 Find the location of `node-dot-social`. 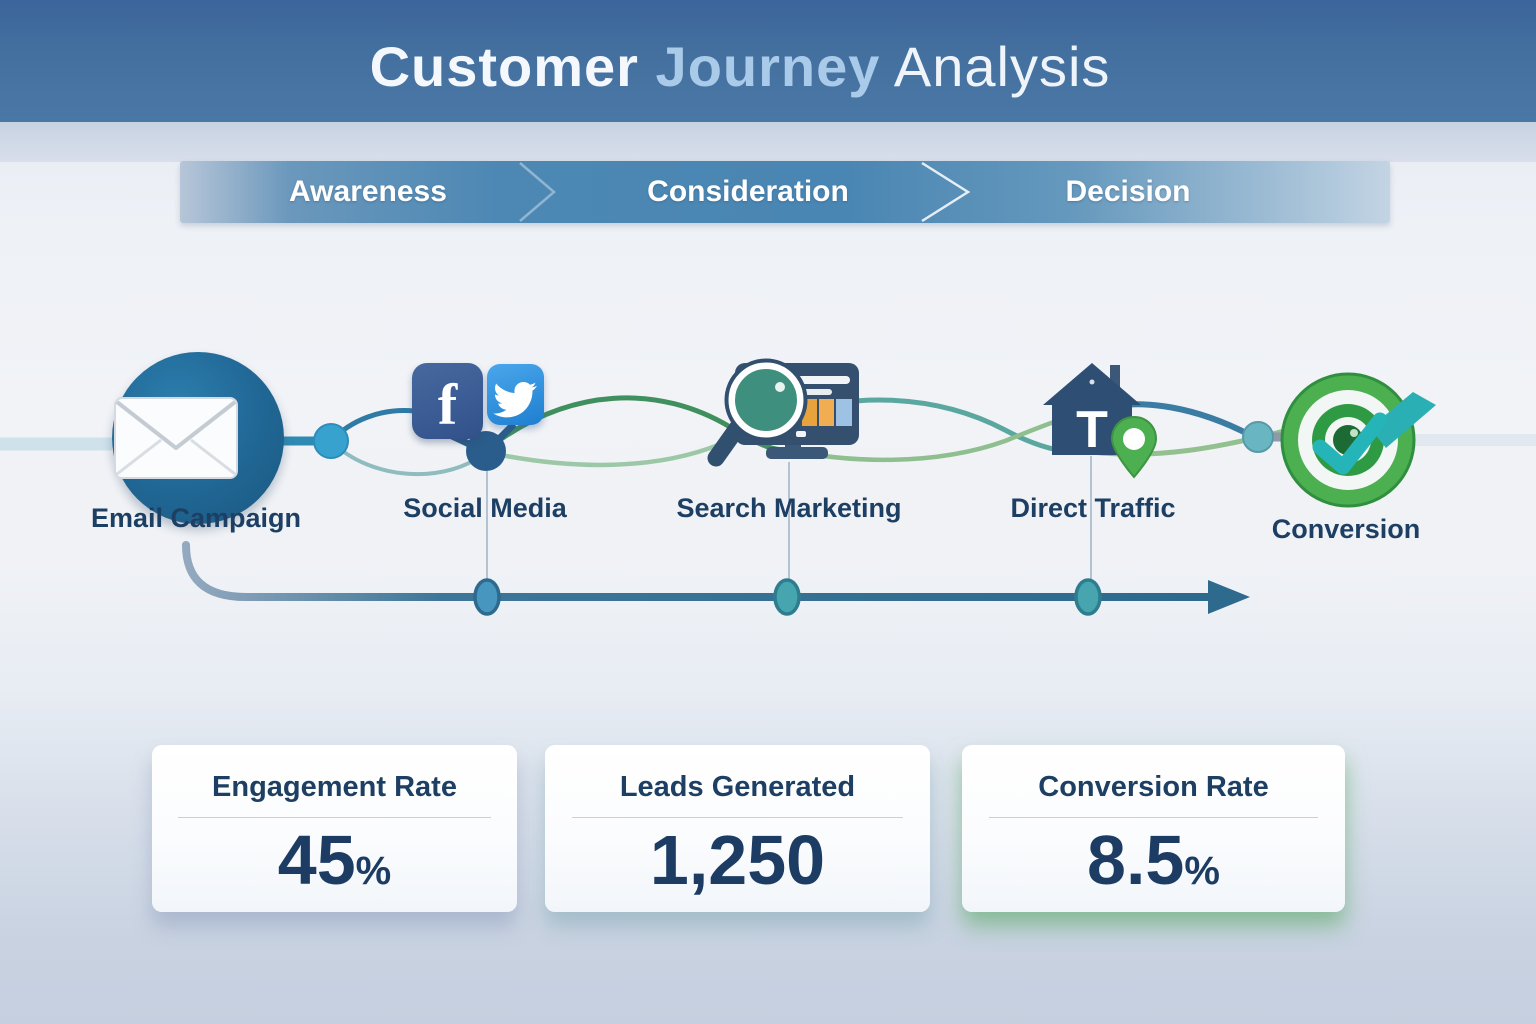

node-dot-social is located at coordinates (486, 451).